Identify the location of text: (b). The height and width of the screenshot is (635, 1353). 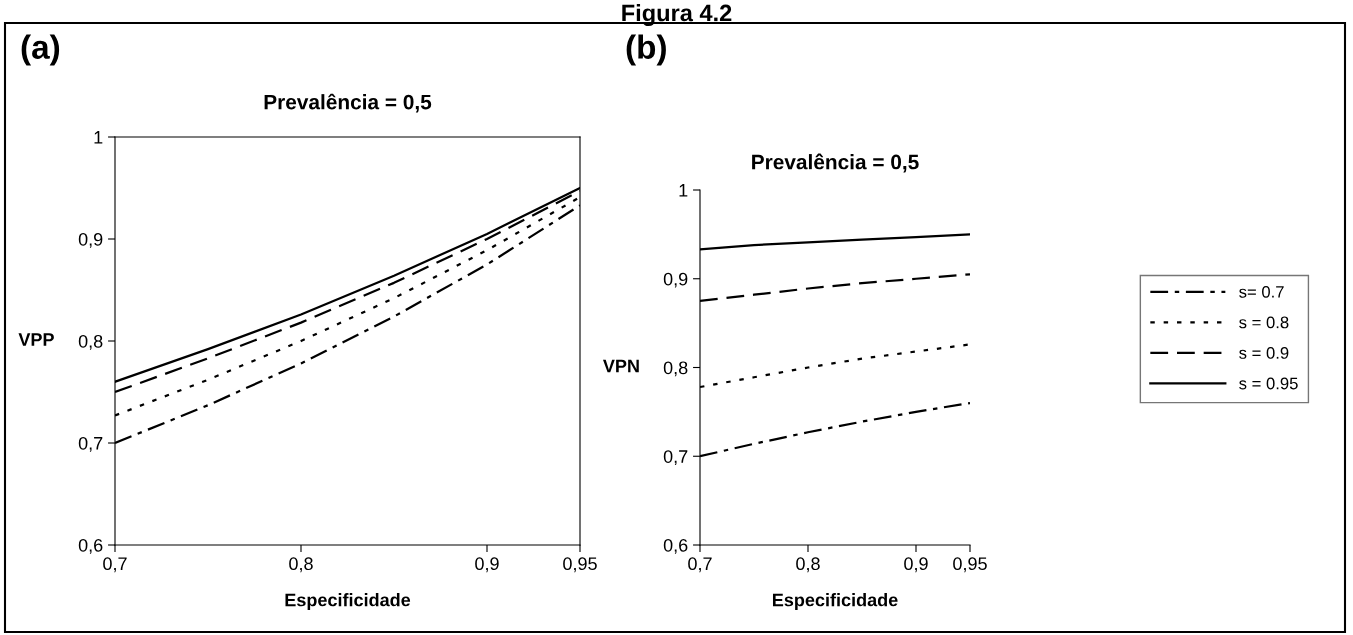
(646, 50).